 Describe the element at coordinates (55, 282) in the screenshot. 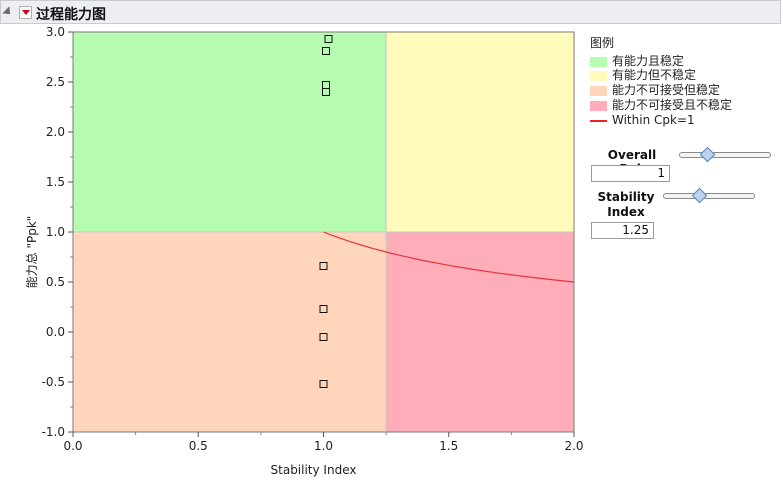

I see `y-tick-label-3: 0.5` at that location.